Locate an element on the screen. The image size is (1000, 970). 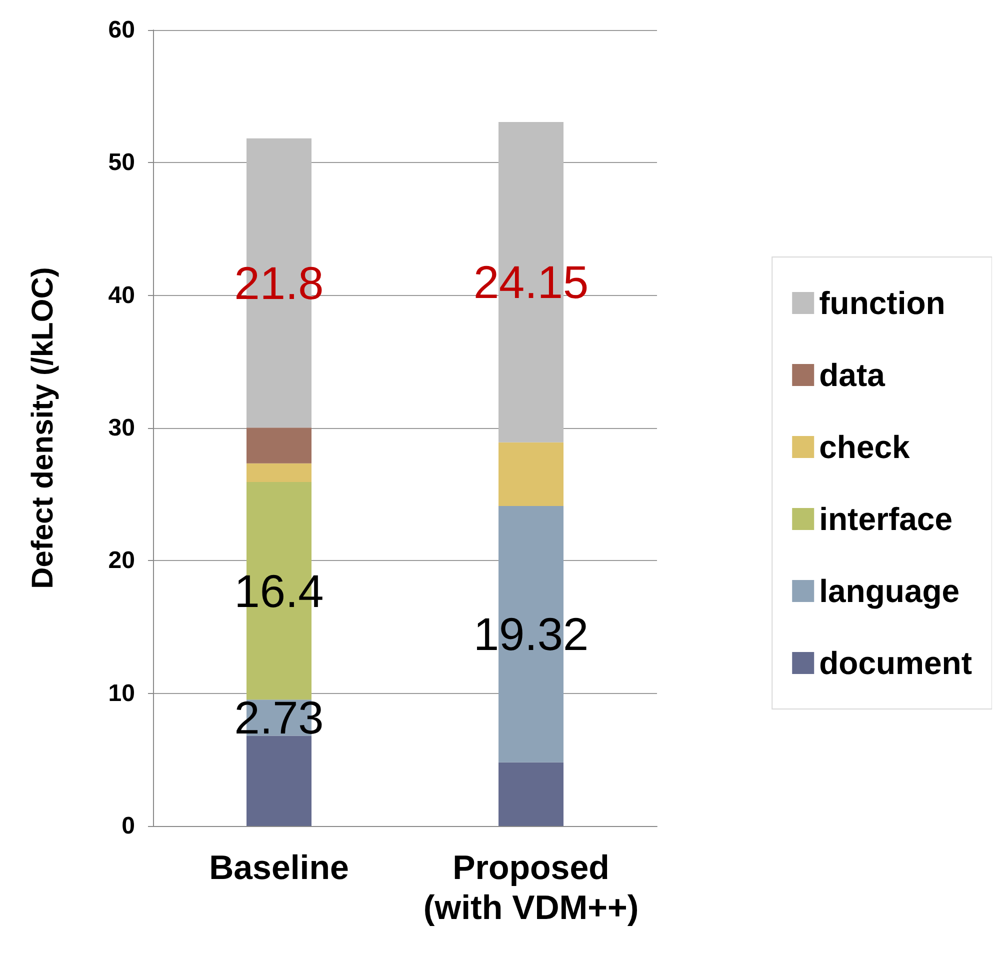
y-tick-label: 40 is located at coordinates (121, 295).